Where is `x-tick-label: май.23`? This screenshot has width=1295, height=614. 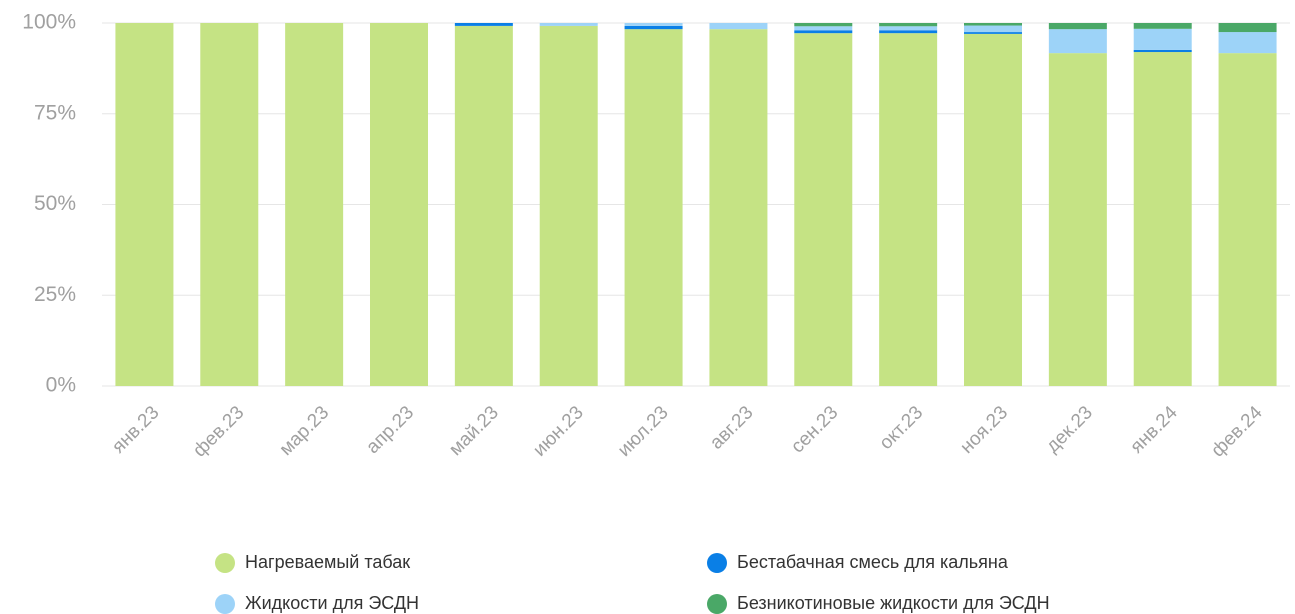 x-tick-label: май.23 is located at coordinates (474, 431).